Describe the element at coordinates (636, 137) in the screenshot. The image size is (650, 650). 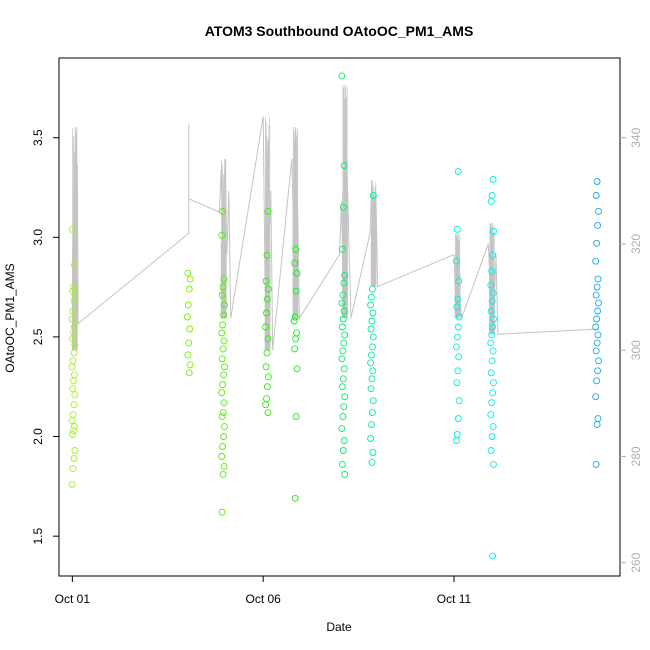
I see `y2-tick-label: 340` at that location.